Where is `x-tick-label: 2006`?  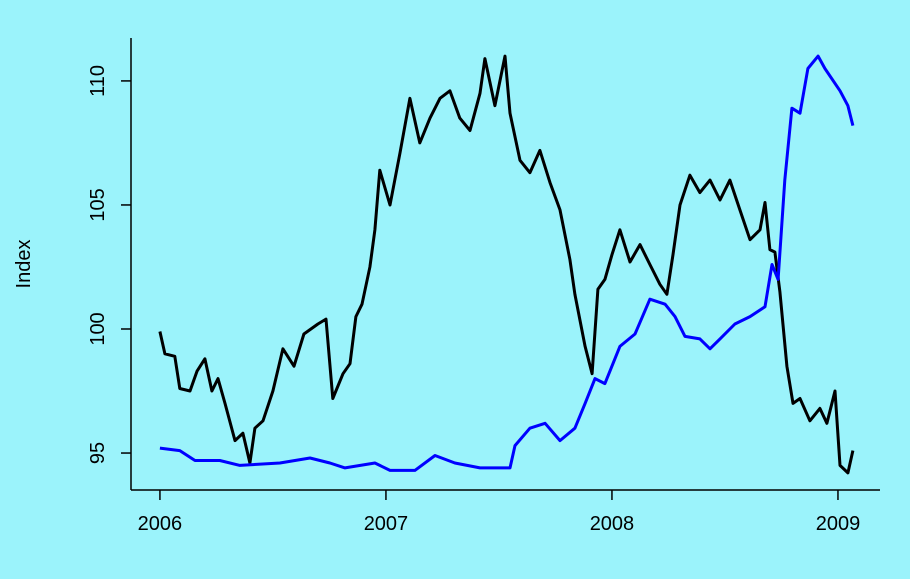
x-tick-label: 2006 is located at coordinates (160, 524).